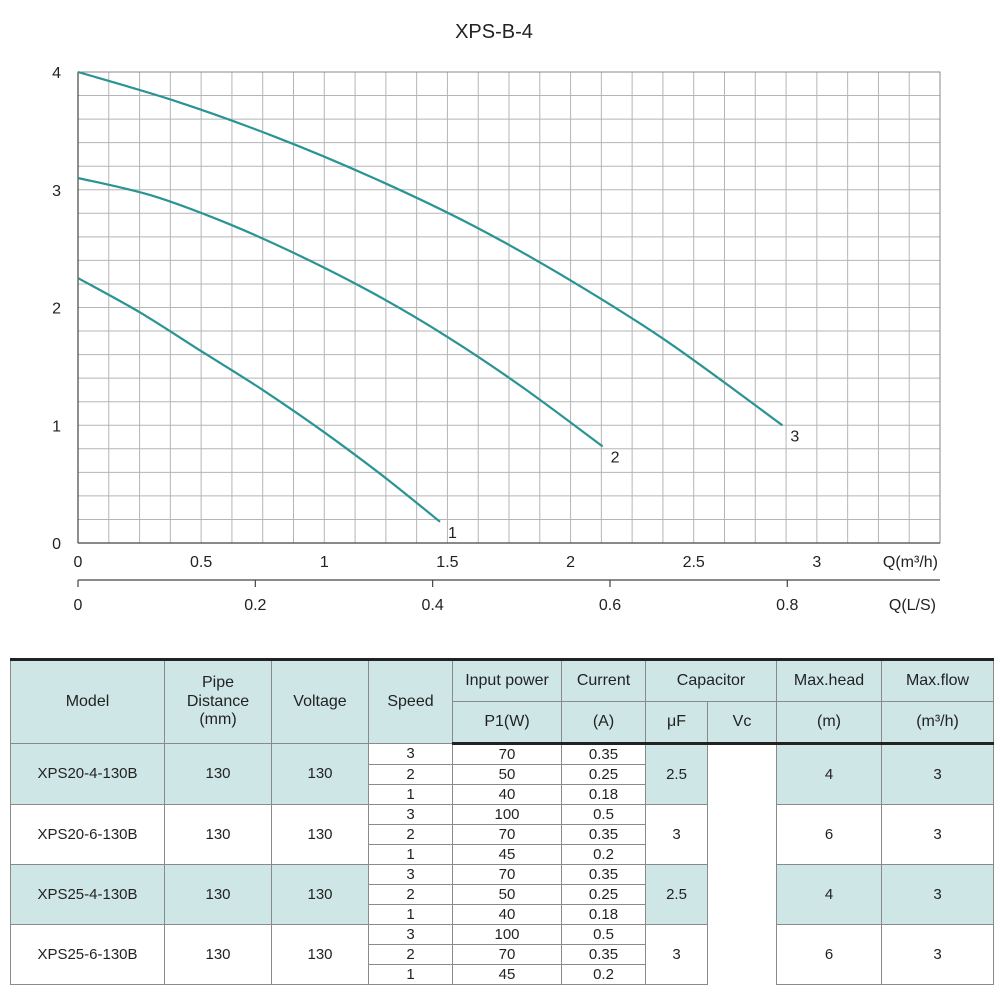 Image resolution: width=1000 pixels, height=1000 pixels. I want to click on chart-title: XPS-B-4, so click(494, 32).